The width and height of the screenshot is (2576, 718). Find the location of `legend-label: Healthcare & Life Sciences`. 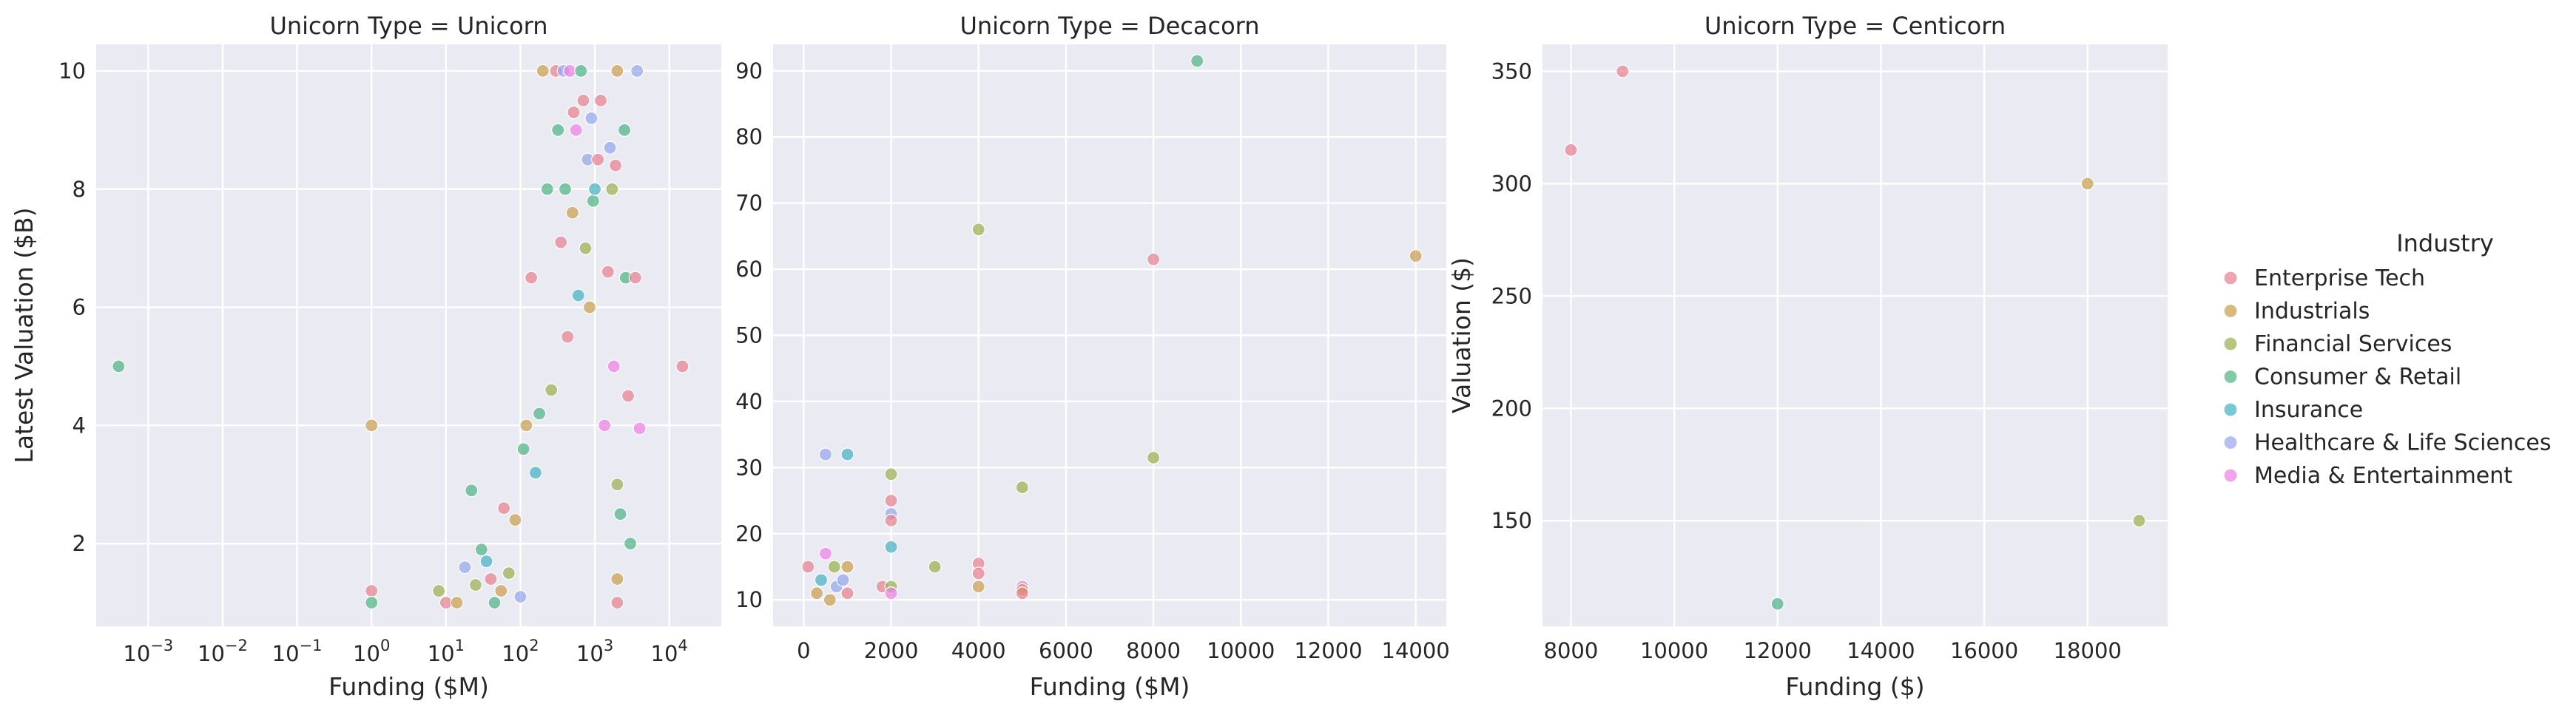

legend-label: Healthcare & Life Sciences is located at coordinates (2403, 443).